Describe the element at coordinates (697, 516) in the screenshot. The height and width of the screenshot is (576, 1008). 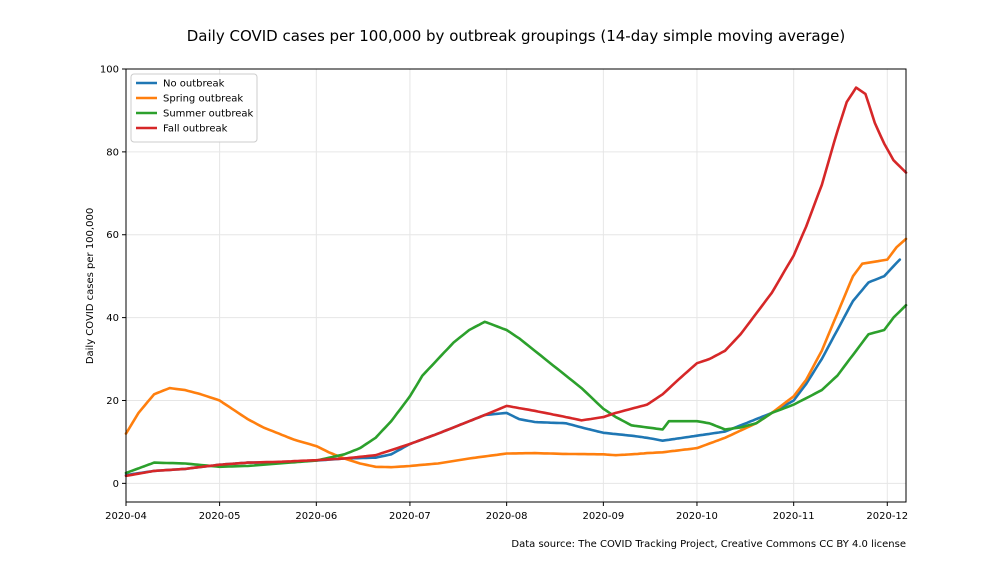
I see `x-tick-label: 2020-10` at that location.